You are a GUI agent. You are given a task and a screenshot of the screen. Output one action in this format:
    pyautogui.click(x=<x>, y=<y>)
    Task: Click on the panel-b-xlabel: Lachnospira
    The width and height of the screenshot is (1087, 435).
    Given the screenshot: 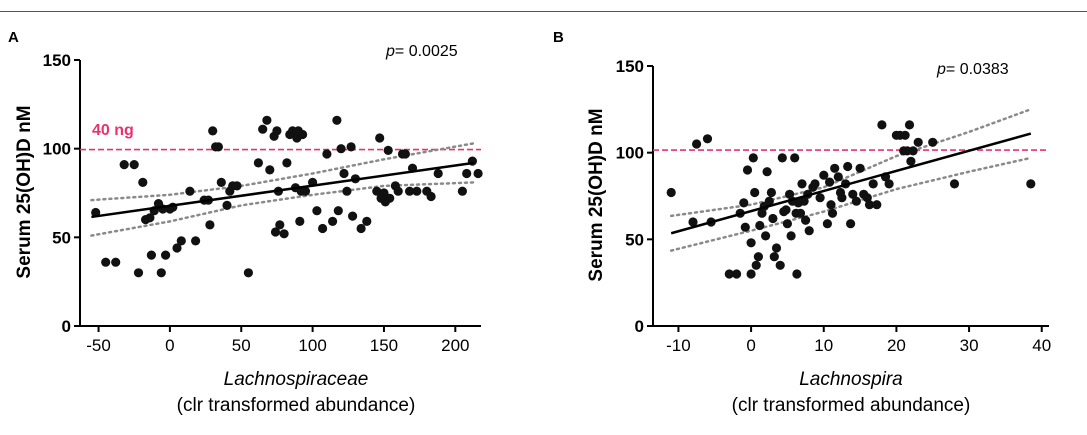 What is the action you would take?
    pyautogui.click(x=851, y=379)
    